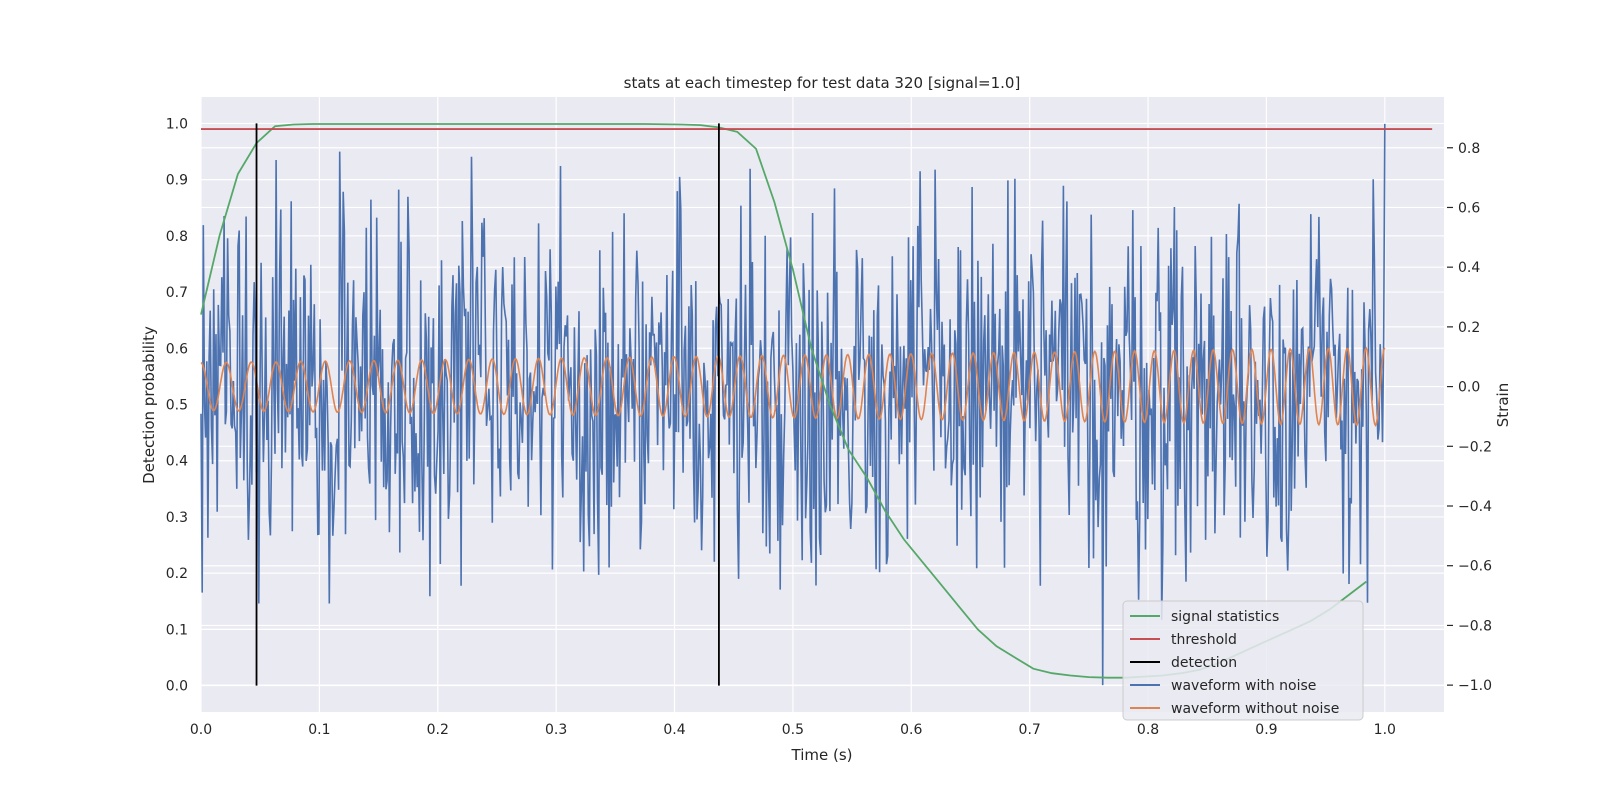  I want to click on right-tick-label: −0.6, so click(1475, 567).